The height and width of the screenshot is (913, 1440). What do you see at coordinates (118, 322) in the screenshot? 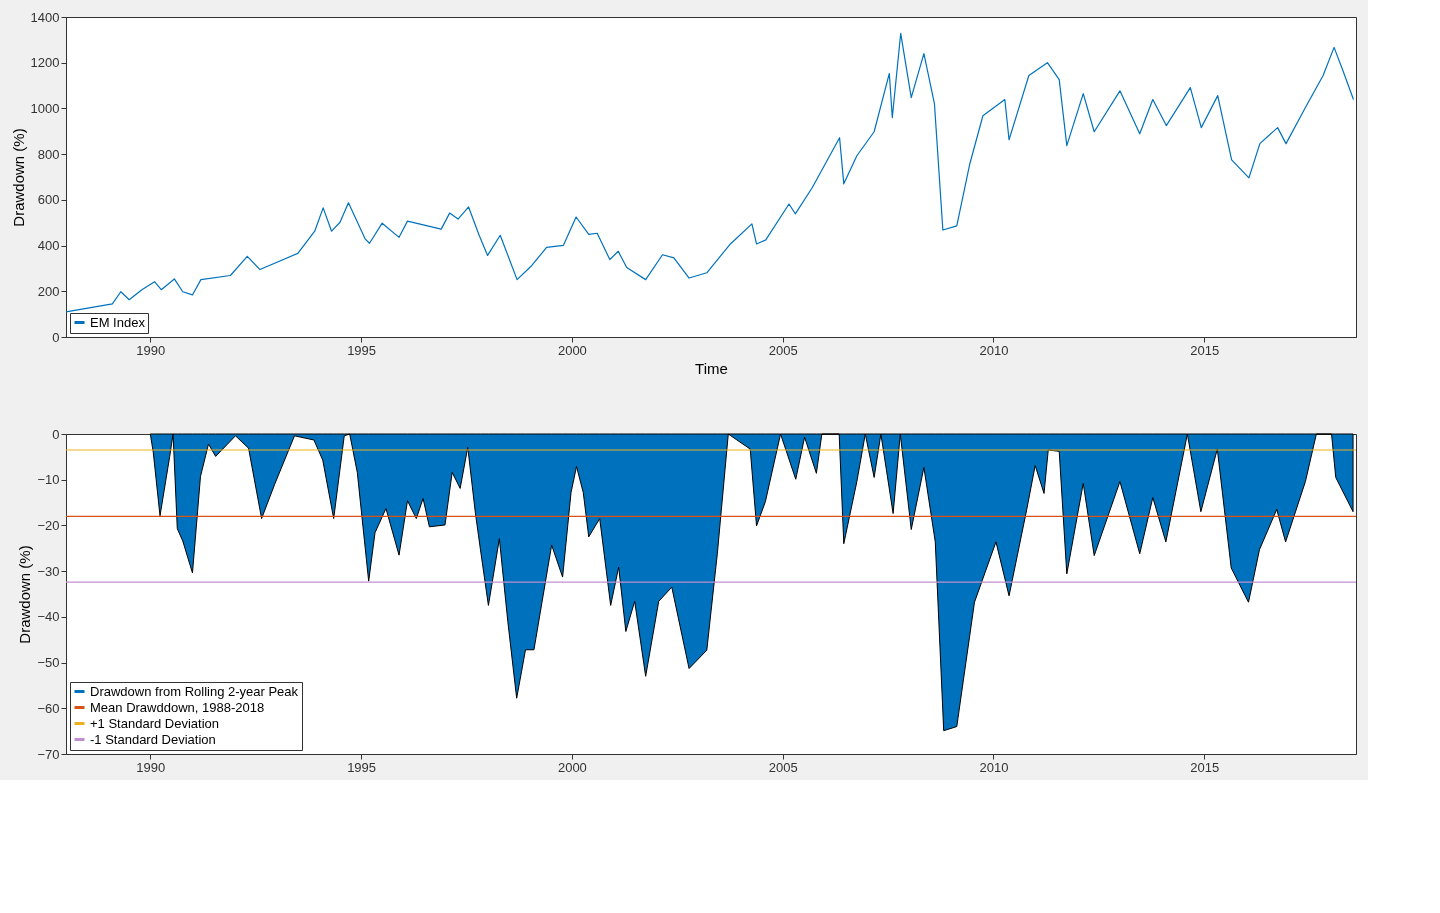
I see `legend-label: EM Index` at bounding box center [118, 322].